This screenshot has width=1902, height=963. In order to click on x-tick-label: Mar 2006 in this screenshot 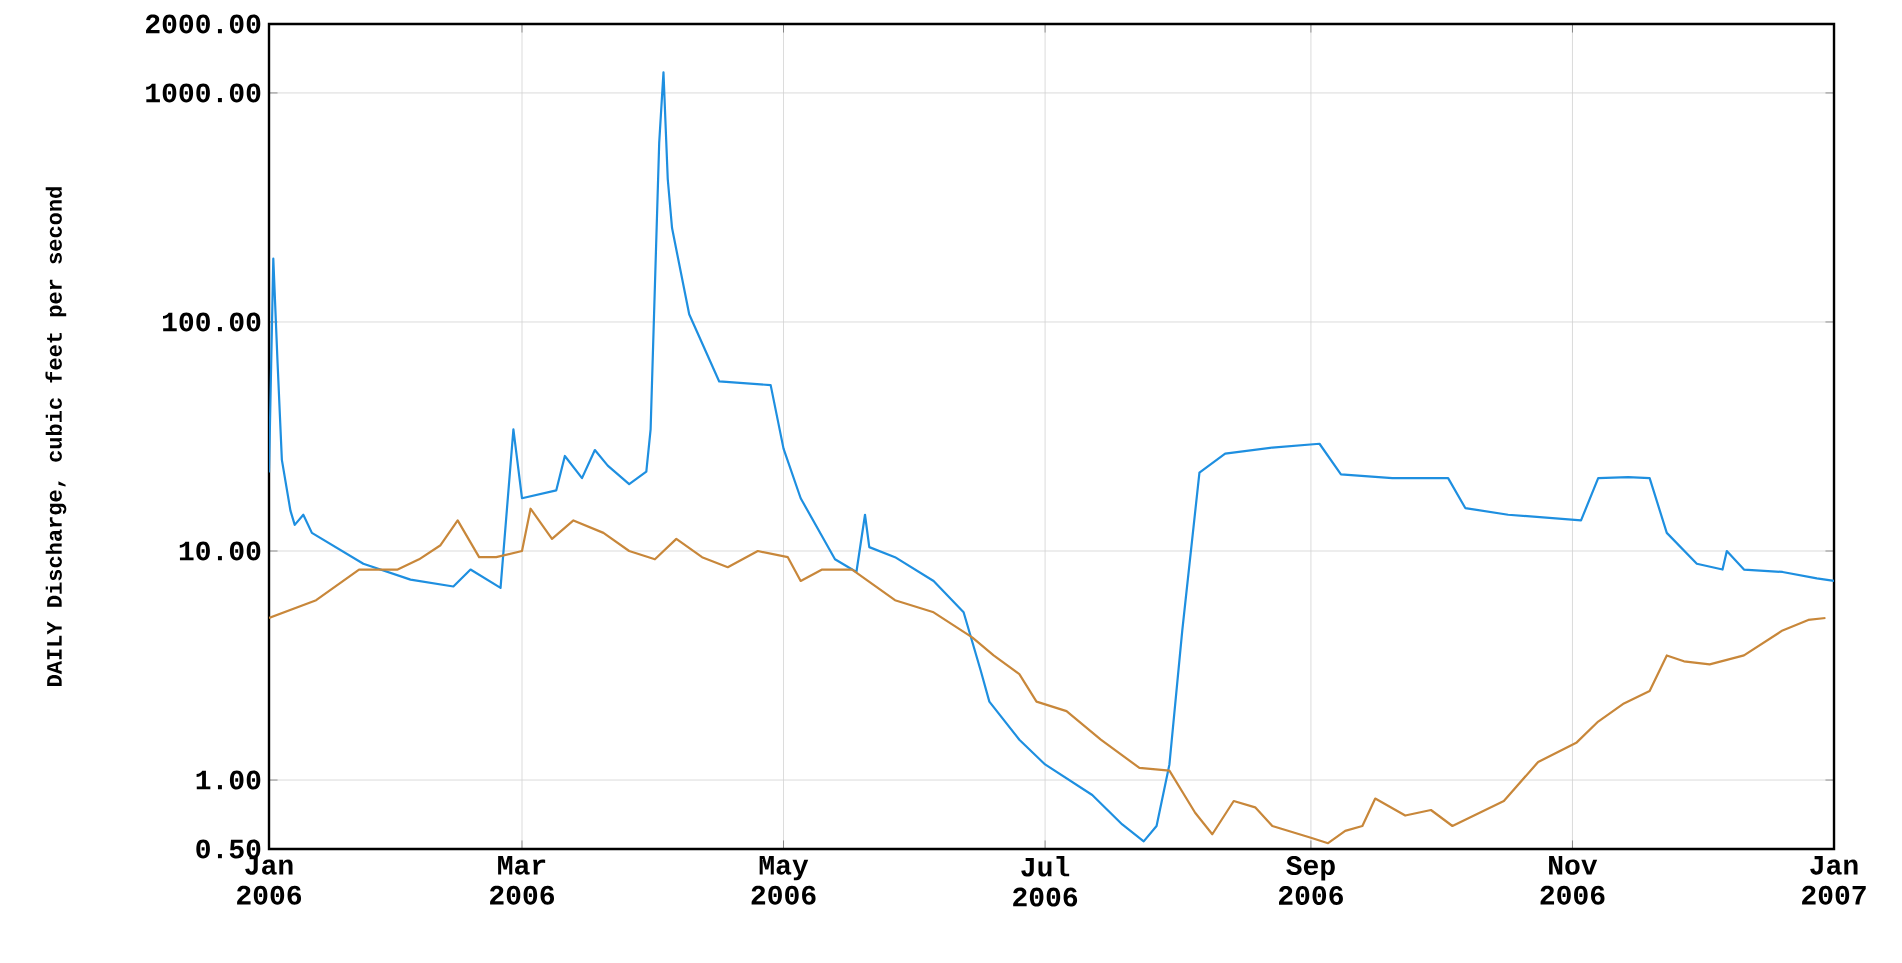, I will do `click(522, 880)`.